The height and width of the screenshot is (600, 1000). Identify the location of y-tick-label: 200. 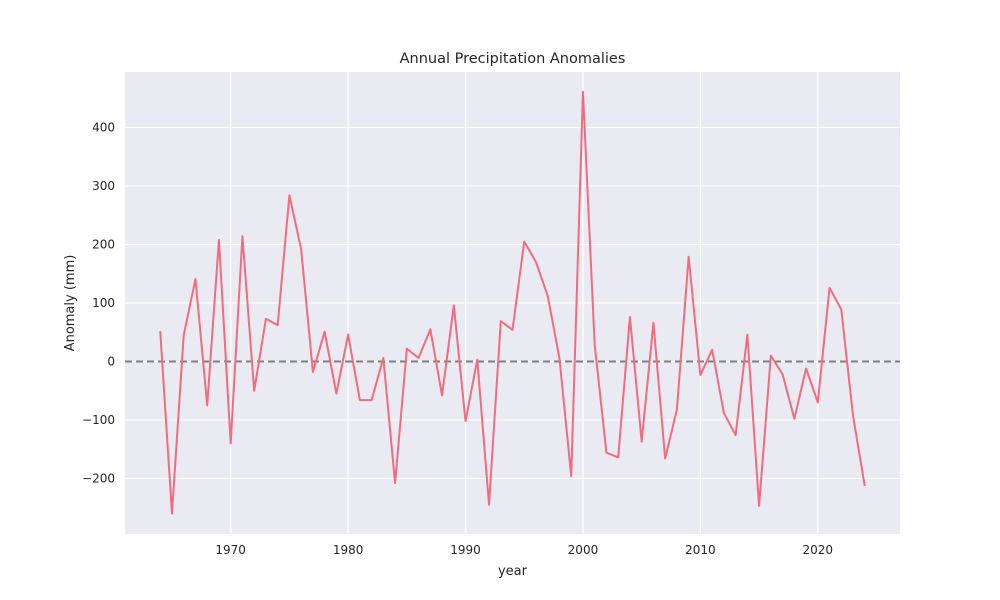
(103, 245).